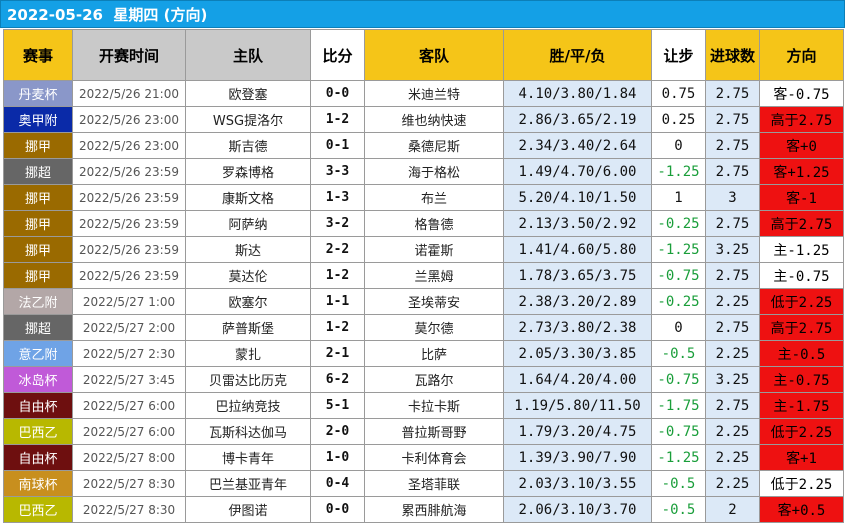 The height and width of the screenshot is (526, 847). Describe the element at coordinates (129, 483) in the screenshot. I see `time-cell: 2022/5/27 8:30` at that location.